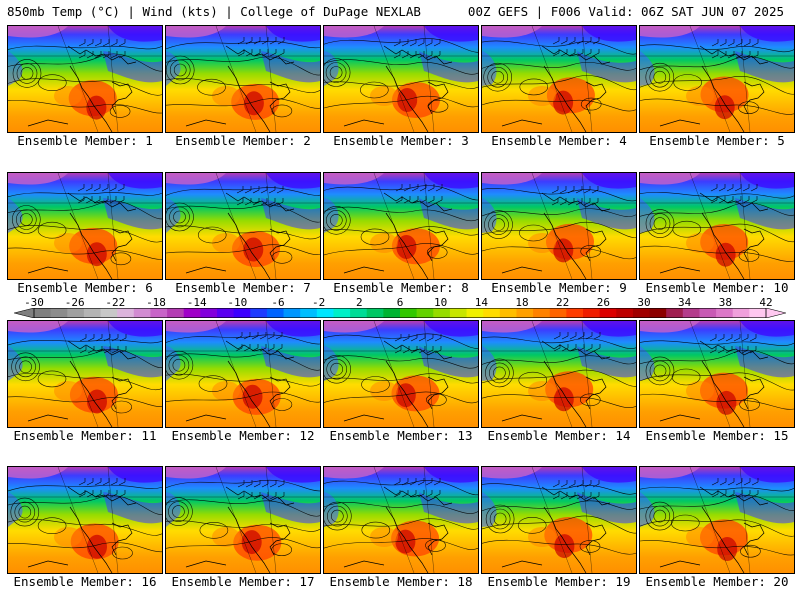  Describe the element at coordinates (559, 287) in the screenshot. I see `member-label: Ensemble Member: 9` at that location.